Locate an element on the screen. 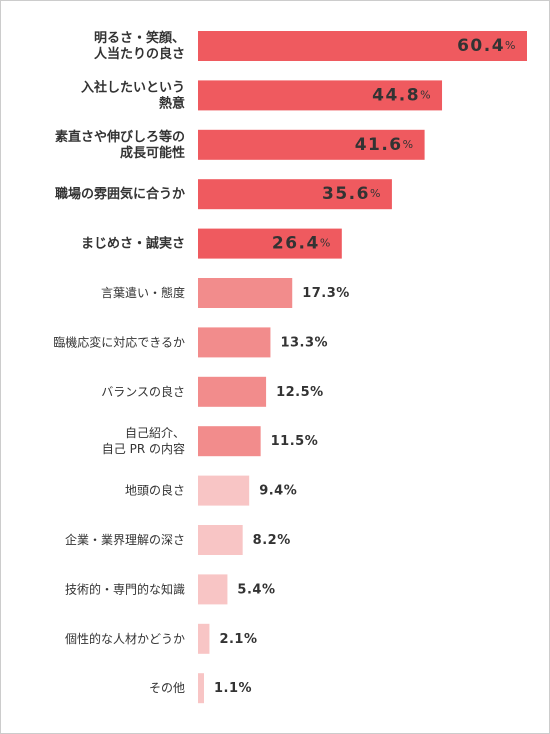 This screenshot has width=550, height=734. value-label: 26.4% is located at coordinates (302, 244).